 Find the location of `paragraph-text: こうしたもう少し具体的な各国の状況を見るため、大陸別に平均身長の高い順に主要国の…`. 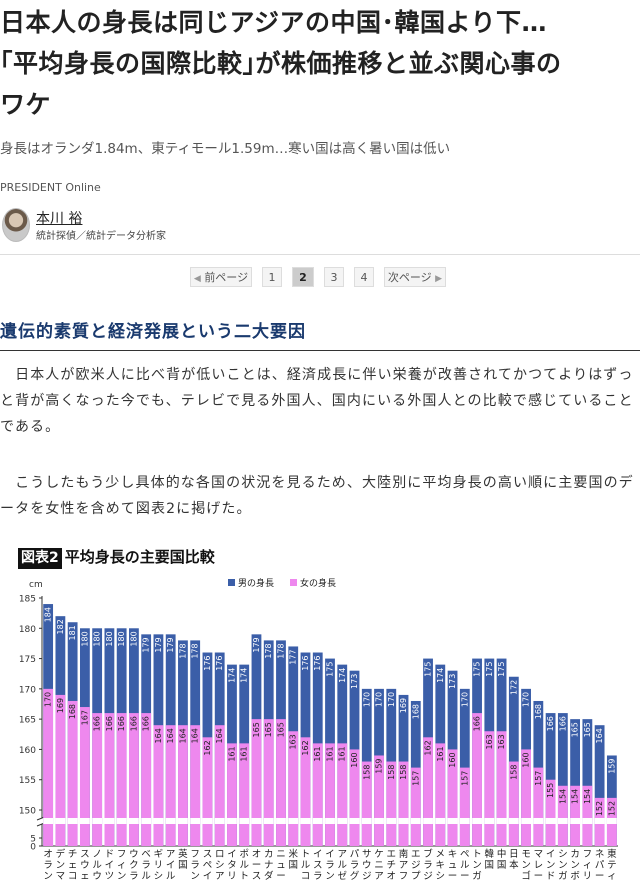

paragraph-text: こうしたもう少し具体的な各国の状況を見るため、大陸別に平均身長の高い順に主要国の… is located at coordinates (317, 496).